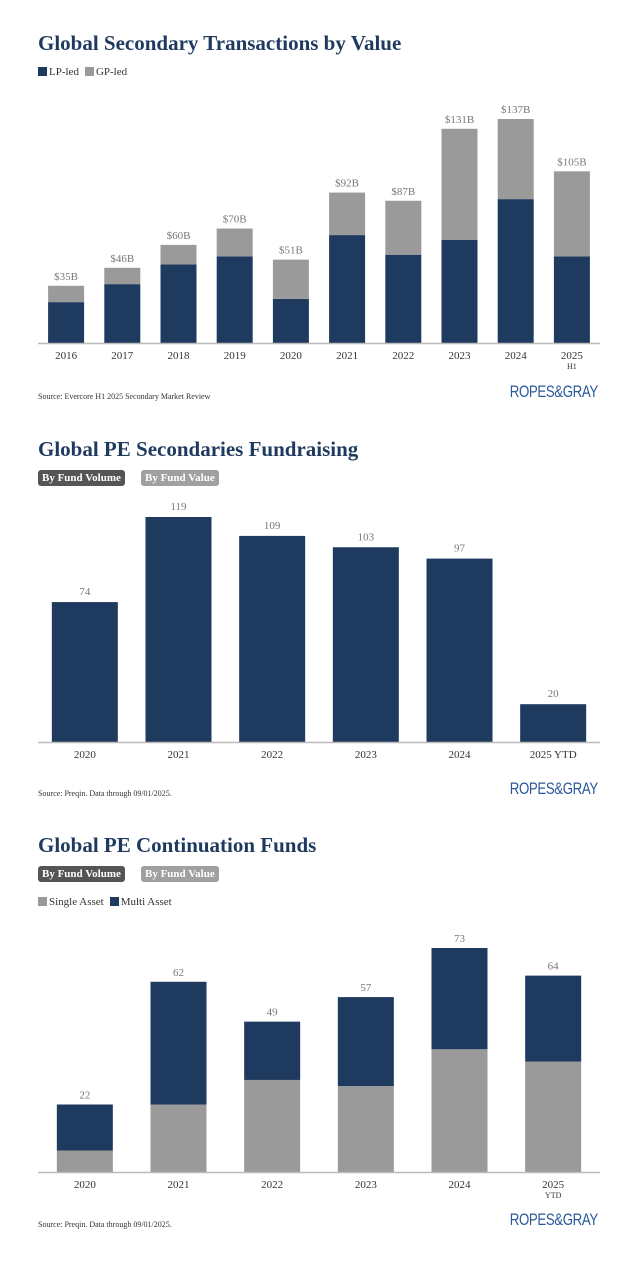 The width and height of the screenshot is (625, 1265). I want to click on data-label: 109, so click(272, 526).